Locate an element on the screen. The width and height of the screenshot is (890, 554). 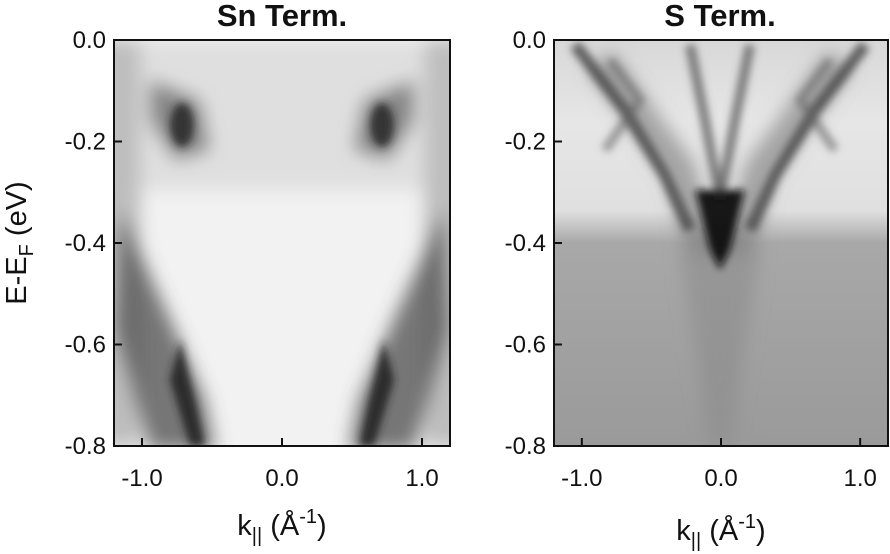
y-axis-label: E-EF (eV) is located at coordinates (19, 242).